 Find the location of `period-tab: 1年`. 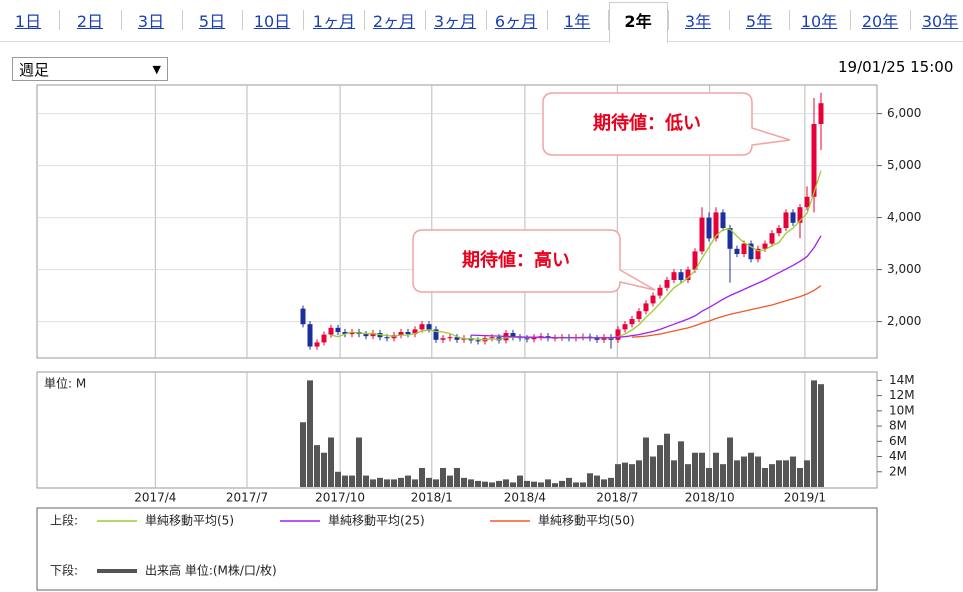

period-tab: 1年 is located at coordinates (577, 21).